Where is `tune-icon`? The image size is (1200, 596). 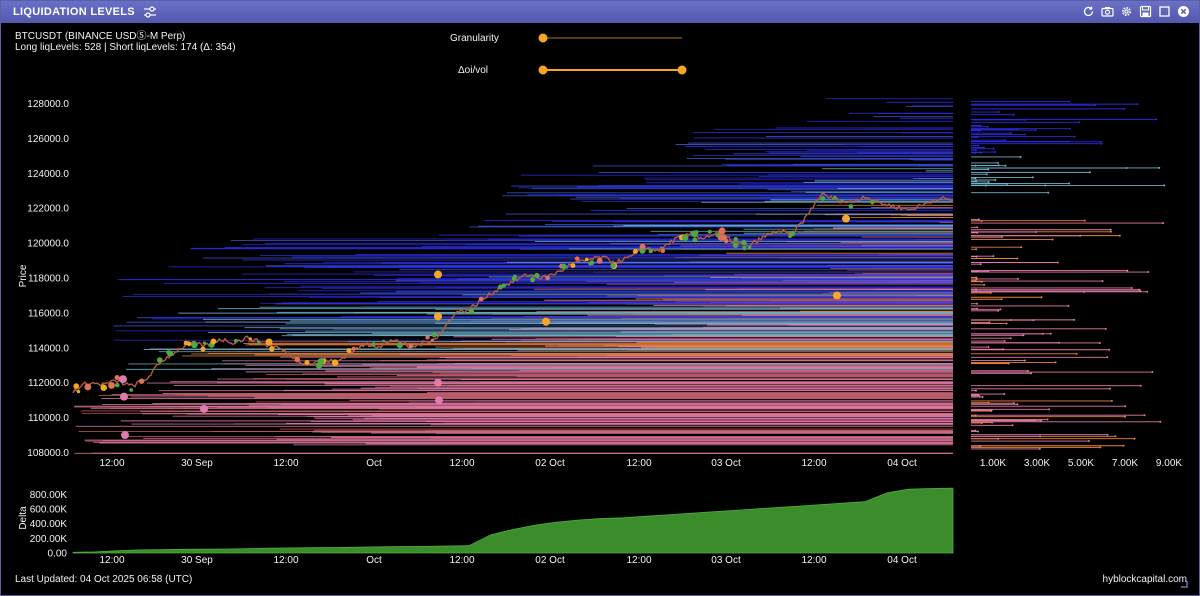
tune-icon is located at coordinates (150, 12).